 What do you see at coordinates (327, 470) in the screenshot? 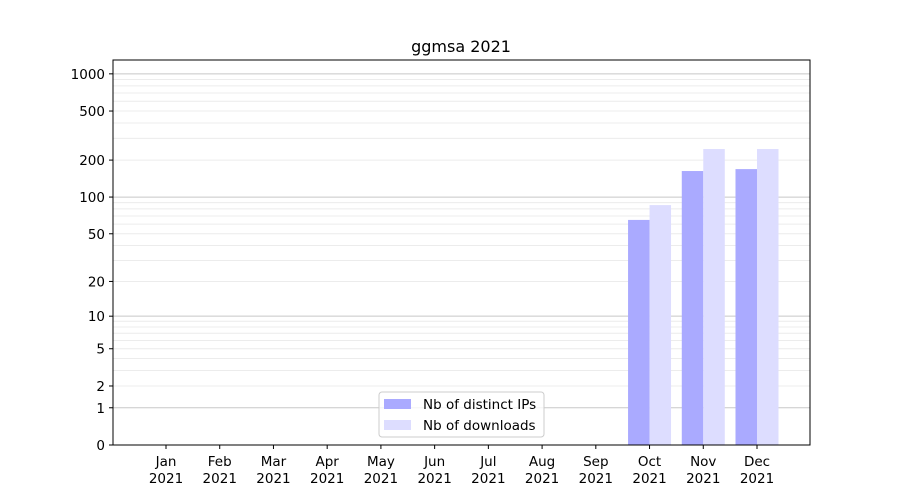
I see `x-tick-label: Apr 2021` at bounding box center [327, 470].